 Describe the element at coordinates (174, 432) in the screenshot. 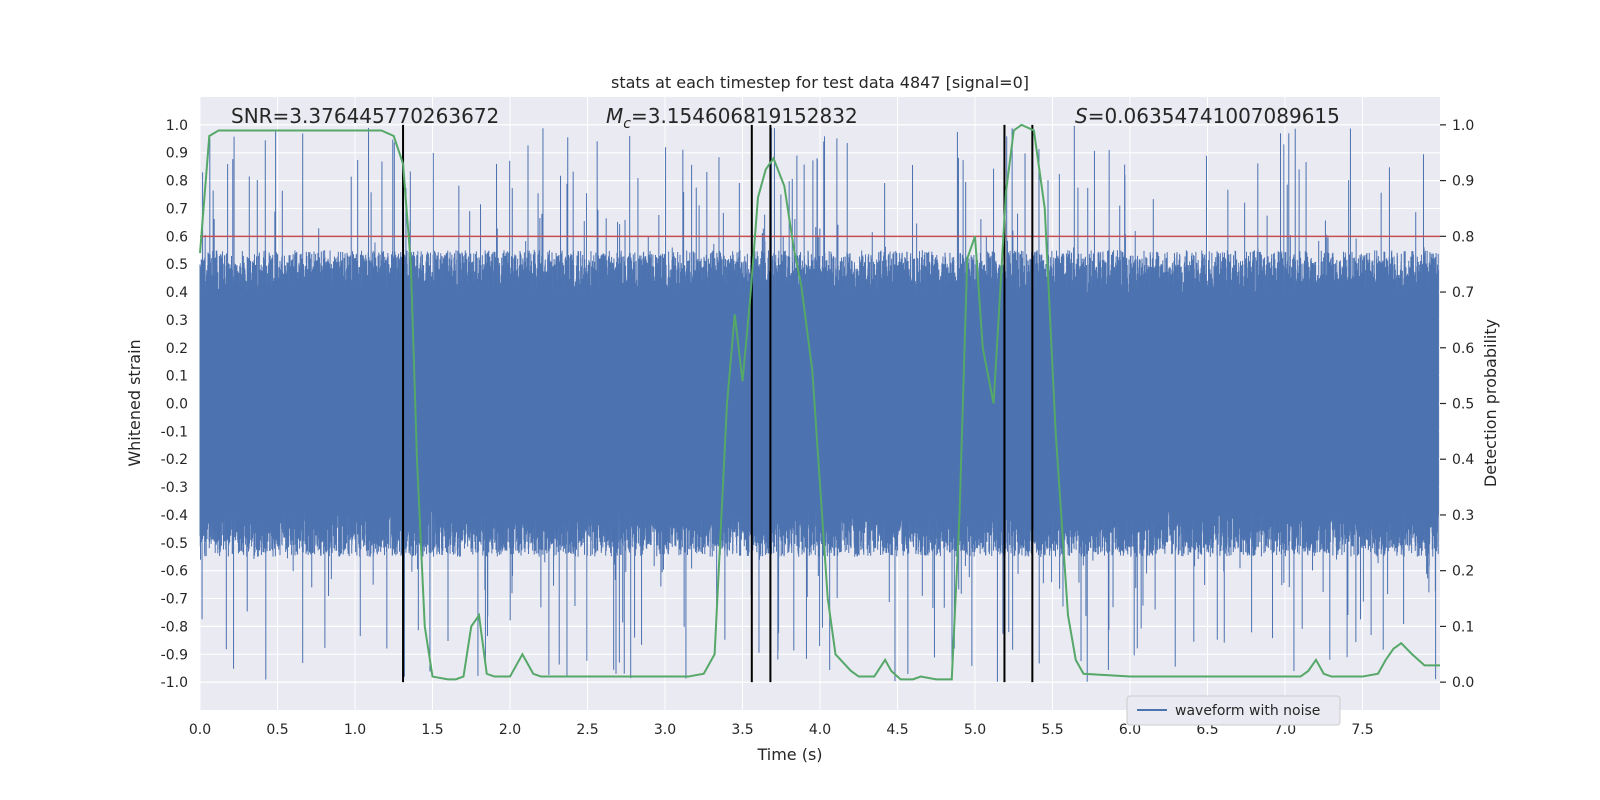

I see `y-left-tick-label: -0.1` at that location.